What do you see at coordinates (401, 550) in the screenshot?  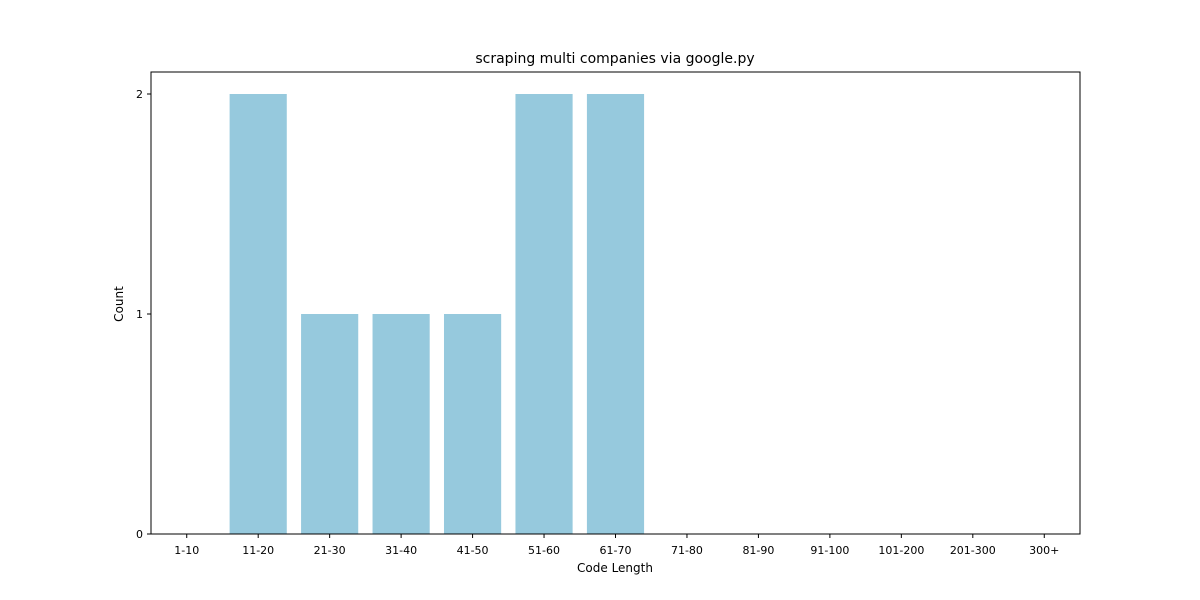 I see `x-tick-label: 31-40` at bounding box center [401, 550].